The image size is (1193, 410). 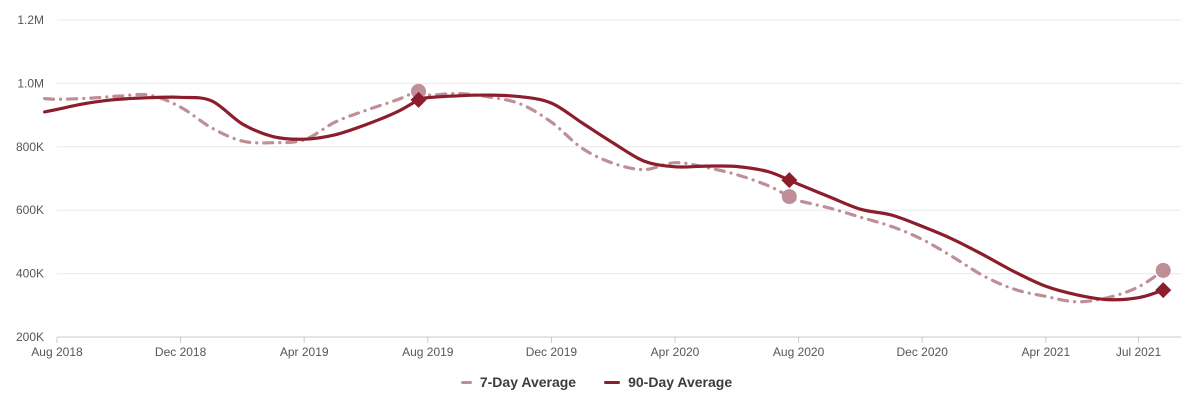 I want to click on x-tick-label: Aug 2019, so click(x=428, y=352).